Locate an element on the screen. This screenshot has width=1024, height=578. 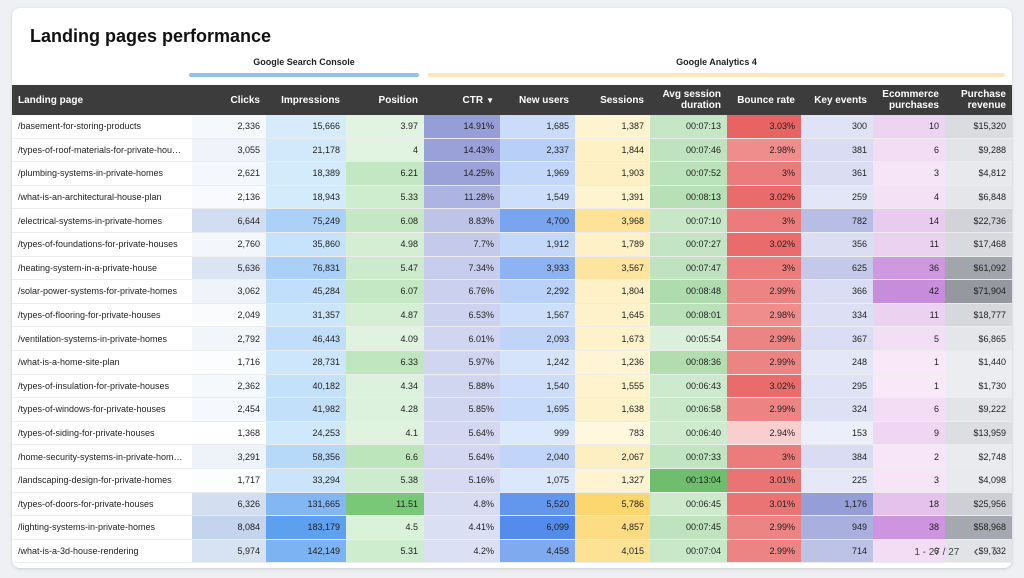
metric-cell-purchase-revenue: $17,468 is located at coordinates (978, 244).